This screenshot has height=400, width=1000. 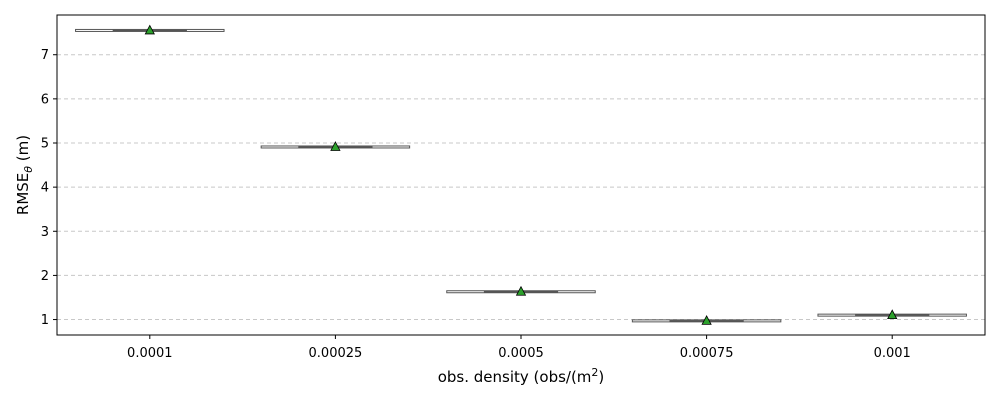 I want to click on y-axis-label: RMSEθ (m), so click(x=24, y=175).